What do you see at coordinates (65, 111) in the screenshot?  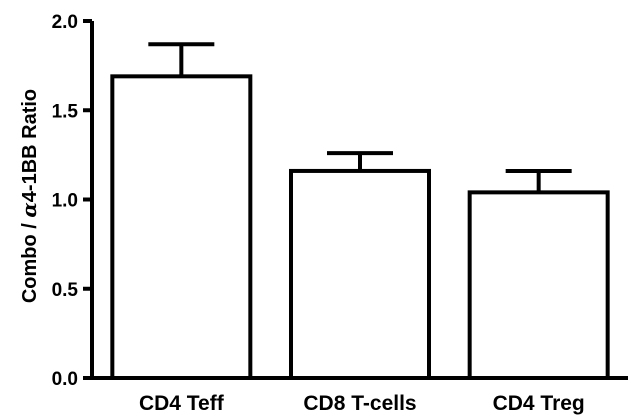 I see `y-tick-label-4: 1.5` at bounding box center [65, 111].